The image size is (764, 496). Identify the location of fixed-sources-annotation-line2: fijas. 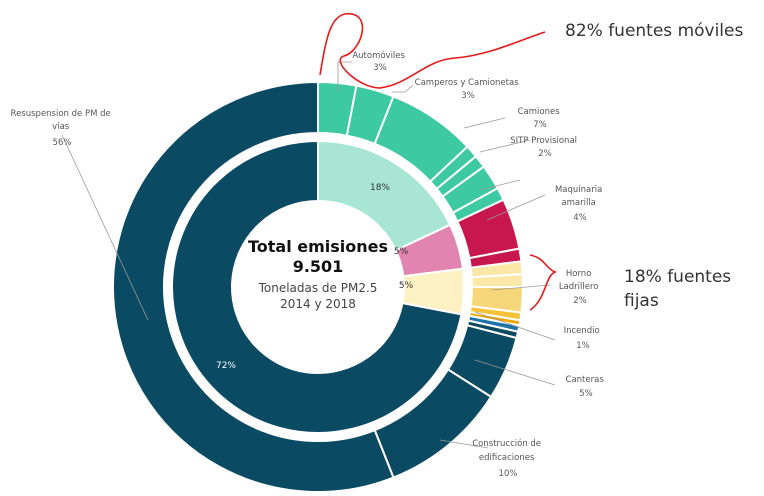
(641, 301).